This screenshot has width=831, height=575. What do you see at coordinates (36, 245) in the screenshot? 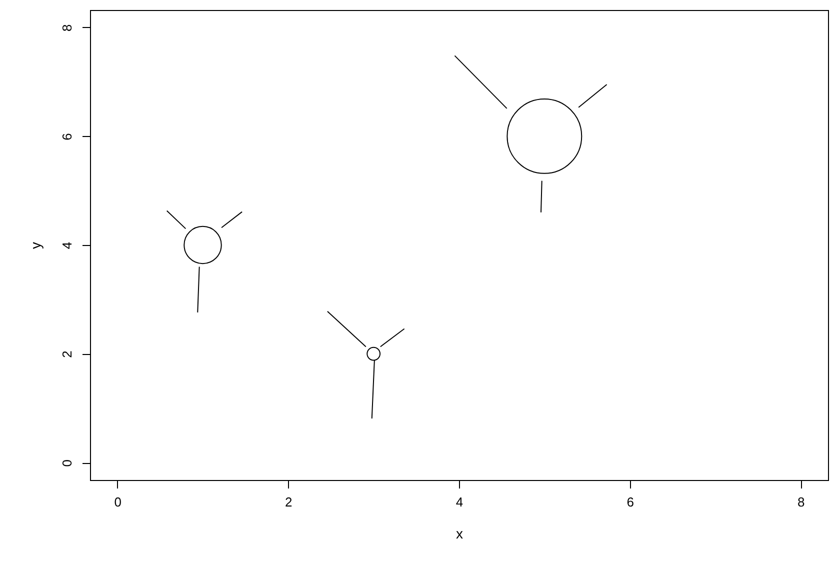
I see `y-axis-title: y` at bounding box center [36, 245].